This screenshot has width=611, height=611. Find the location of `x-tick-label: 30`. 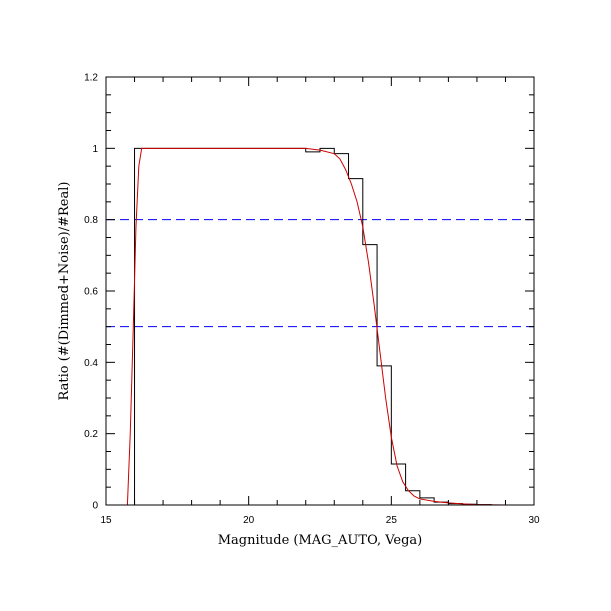

x-tick-label: 30 is located at coordinates (534, 520).